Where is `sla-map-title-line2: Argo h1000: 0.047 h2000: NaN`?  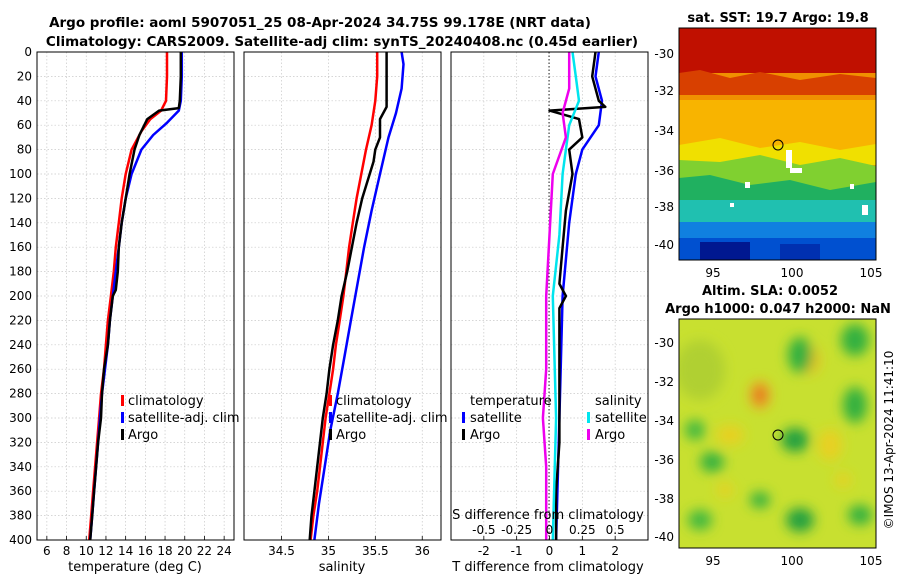
sla-map-title-line2: Argo h1000: 0.047 h2000: NaN is located at coordinates (778, 309).